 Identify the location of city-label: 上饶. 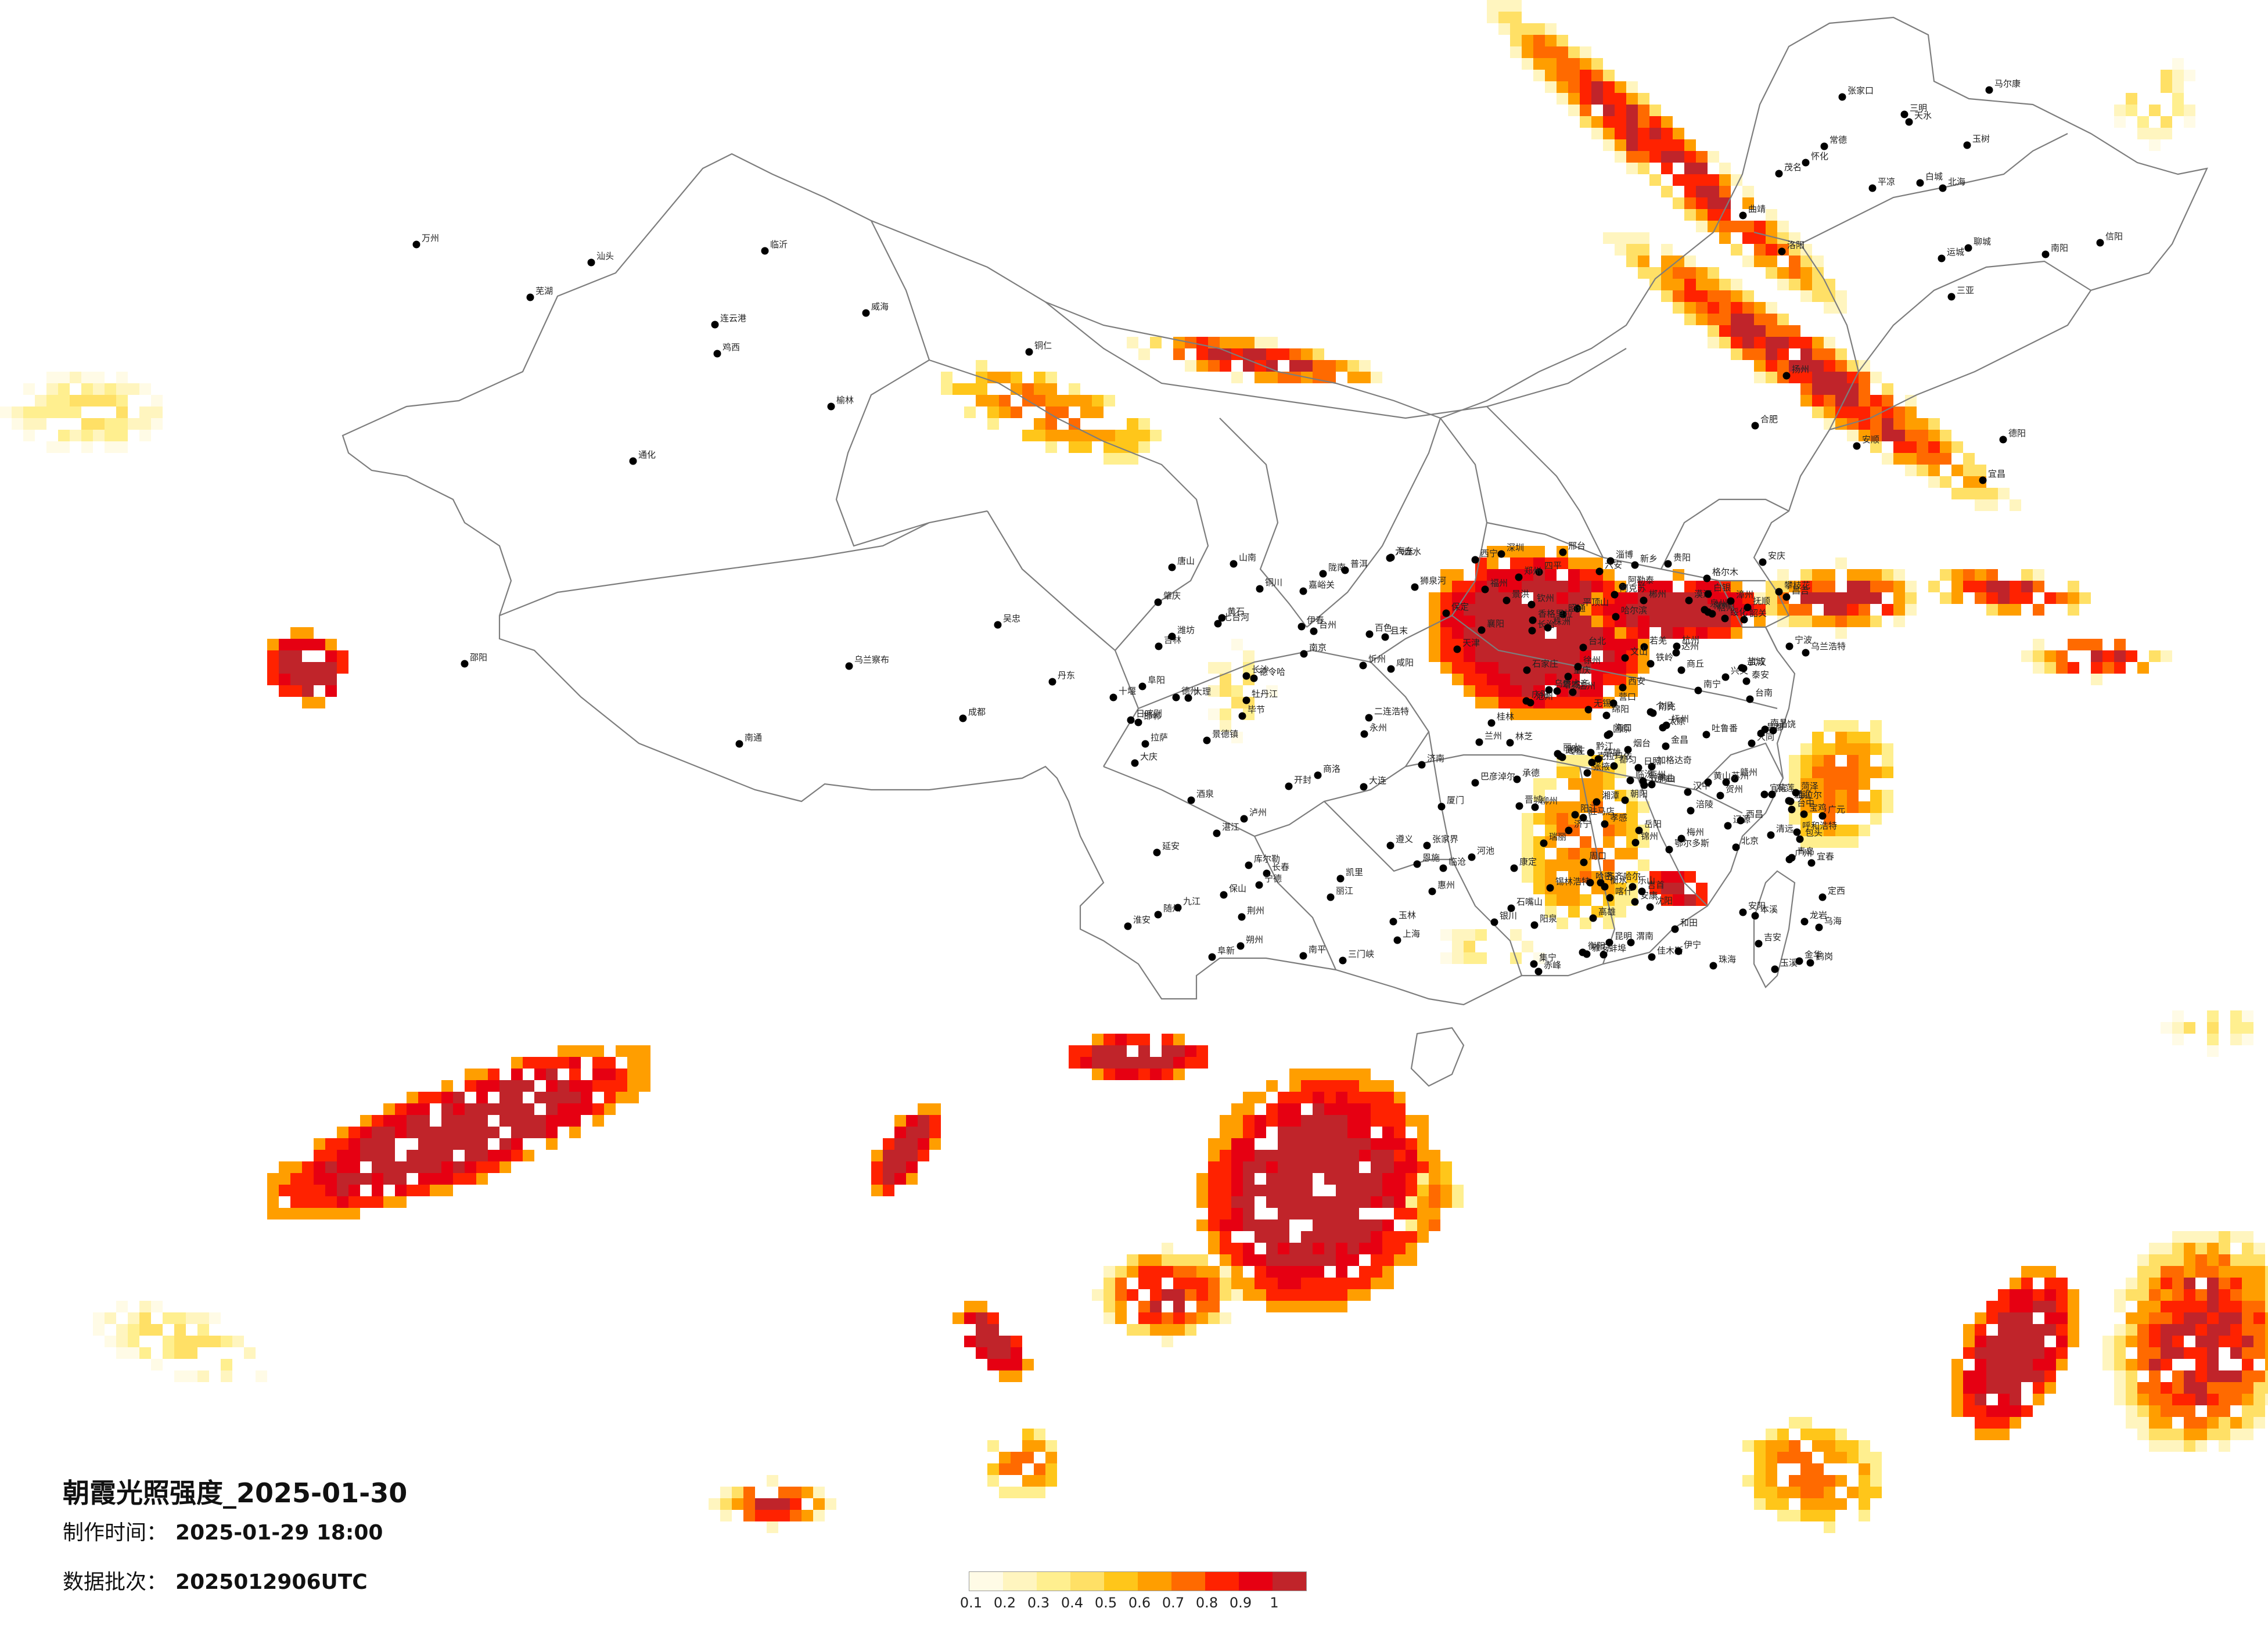
(1787, 724).